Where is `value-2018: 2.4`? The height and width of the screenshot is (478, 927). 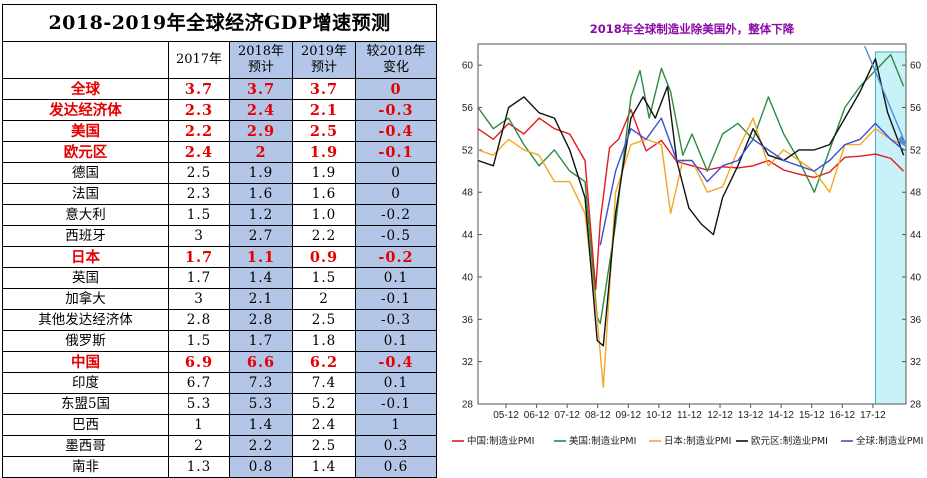 value-2018: 2.4 is located at coordinates (261, 110).